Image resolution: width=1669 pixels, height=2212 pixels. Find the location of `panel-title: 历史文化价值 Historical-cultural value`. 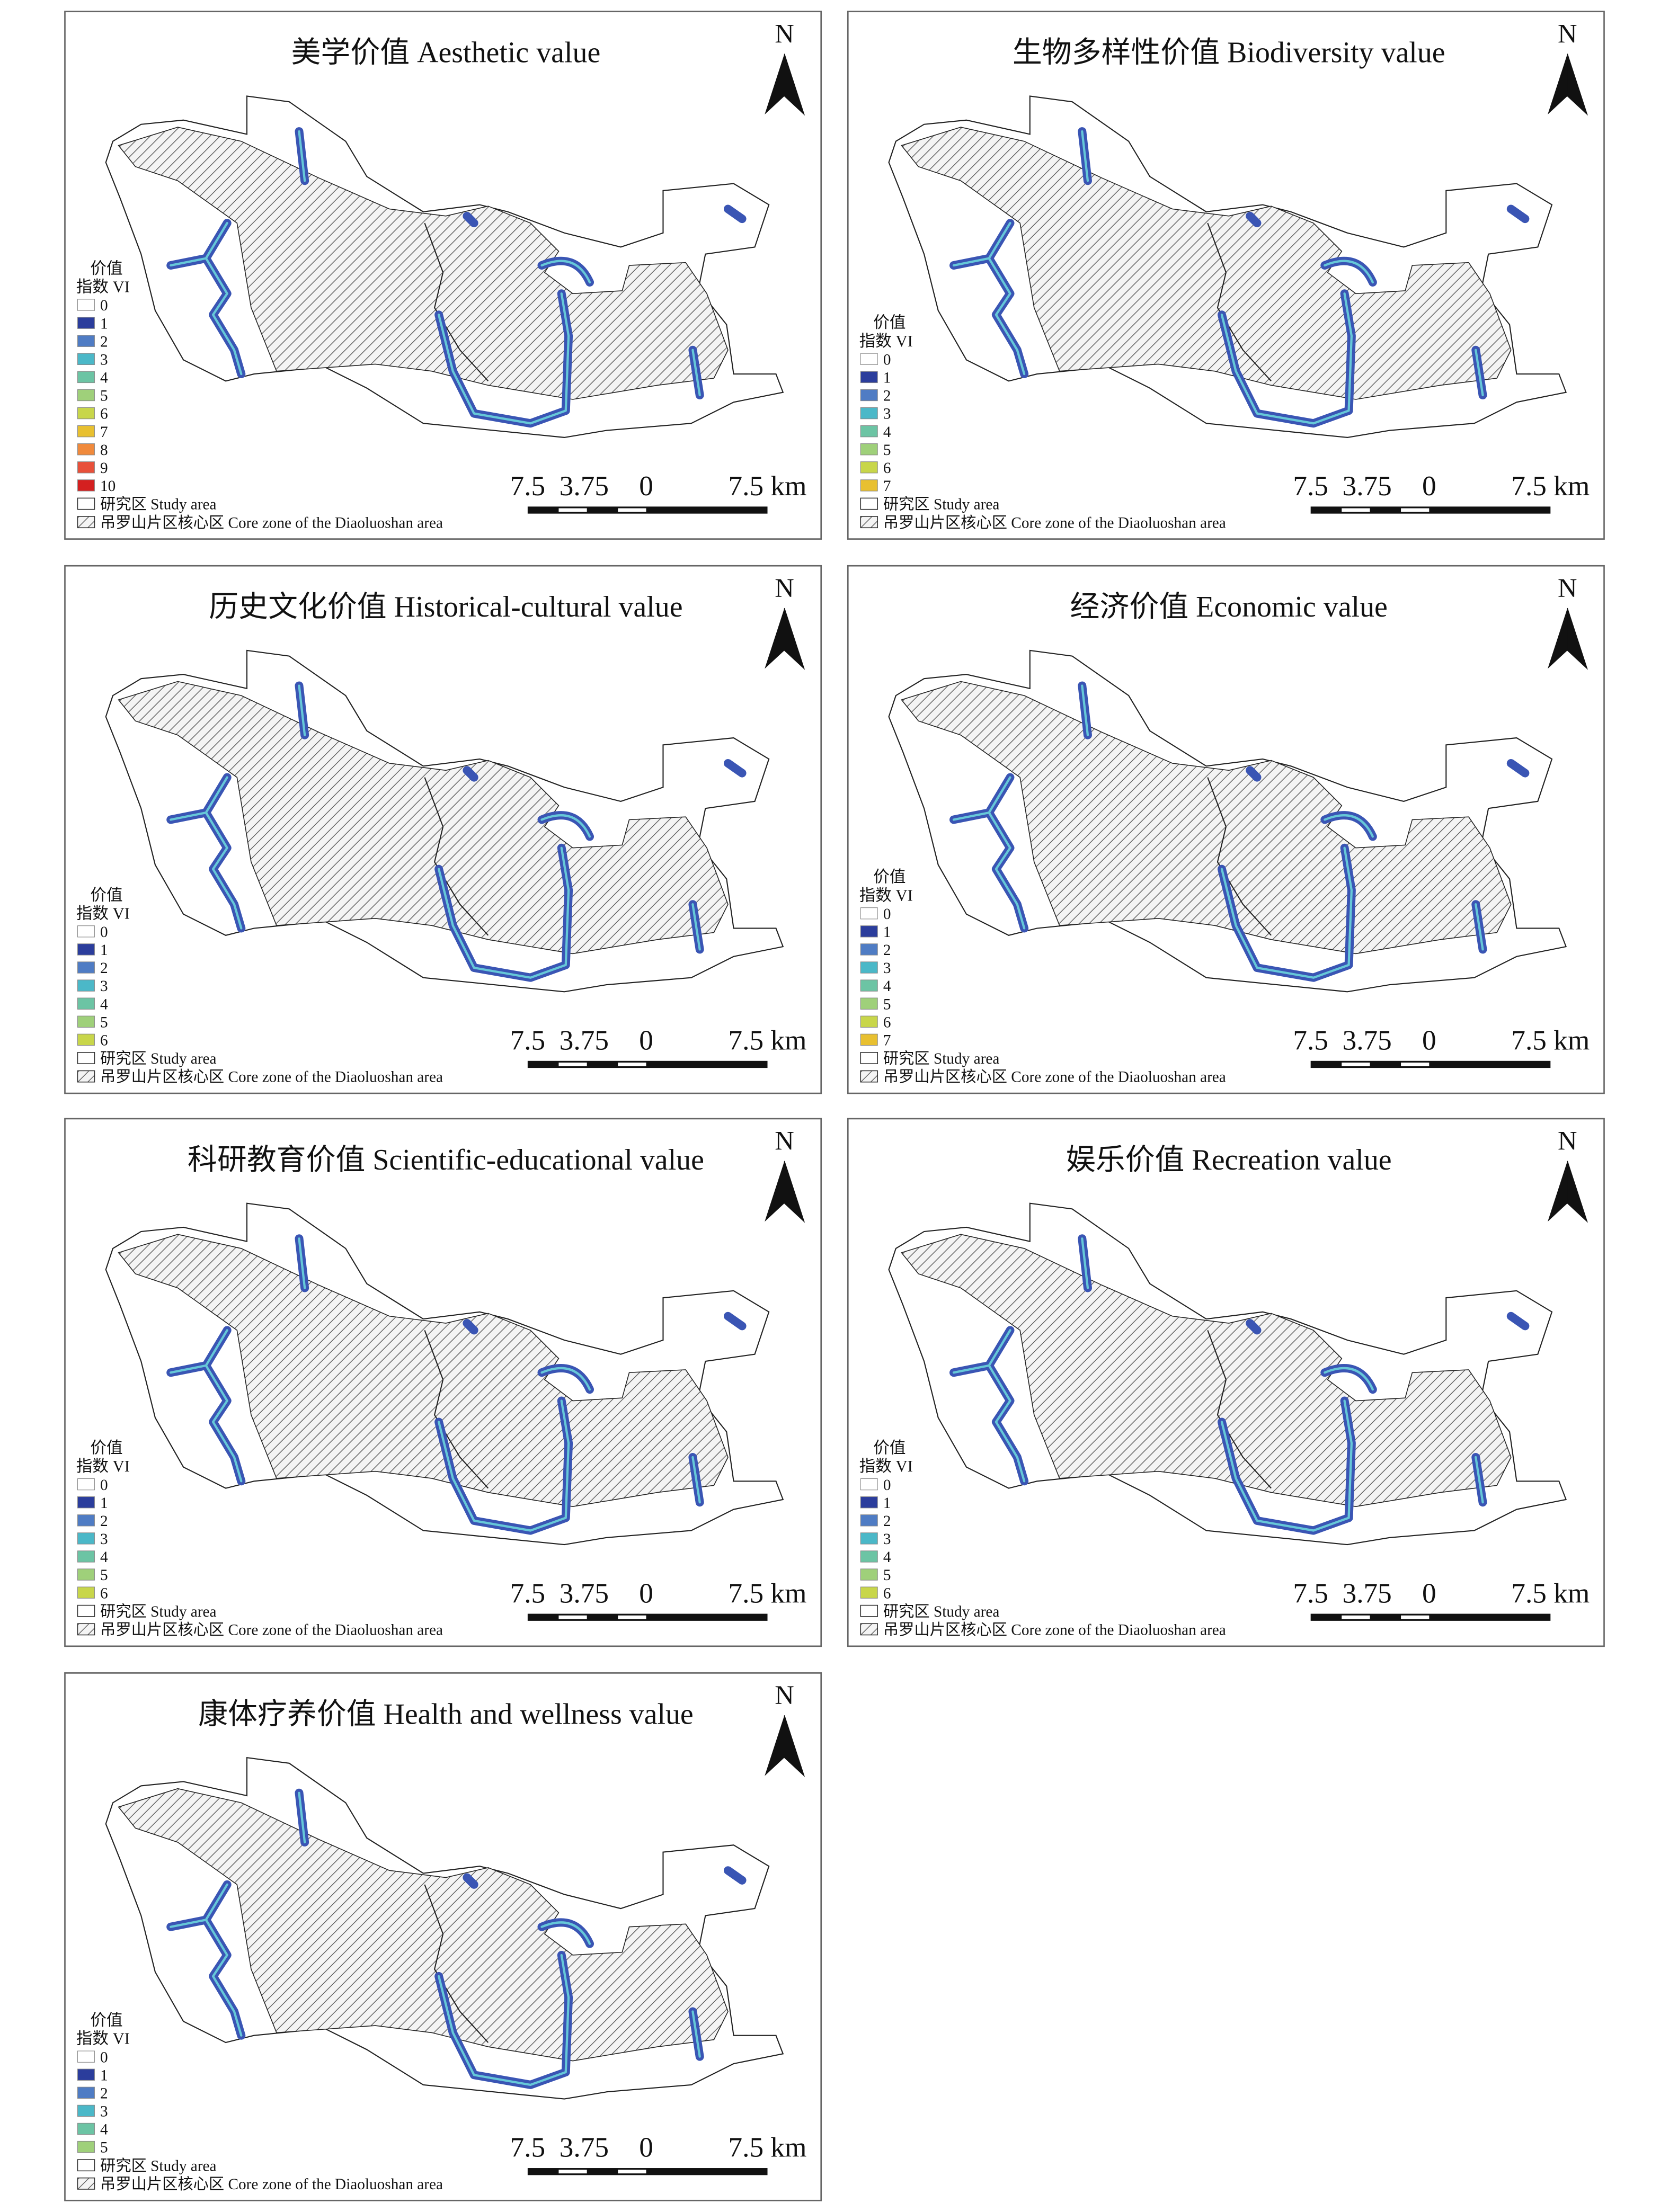

panel-title: 历史文化价值 Historical-cultural value is located at coordinates (446, 607).